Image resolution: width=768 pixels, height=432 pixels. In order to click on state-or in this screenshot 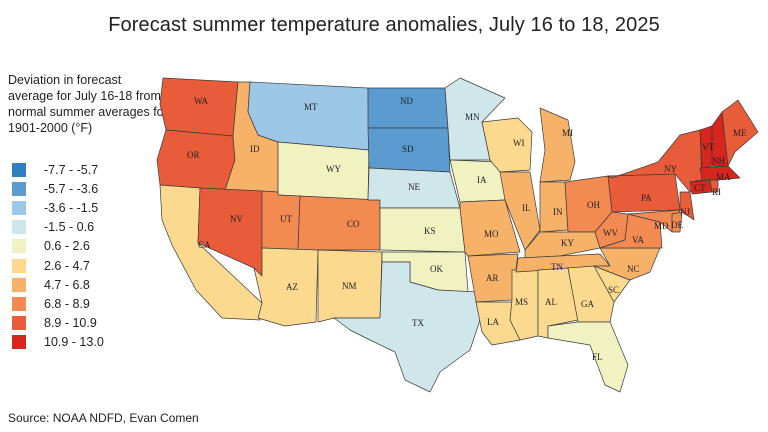, I will do `click(196, 160)`.